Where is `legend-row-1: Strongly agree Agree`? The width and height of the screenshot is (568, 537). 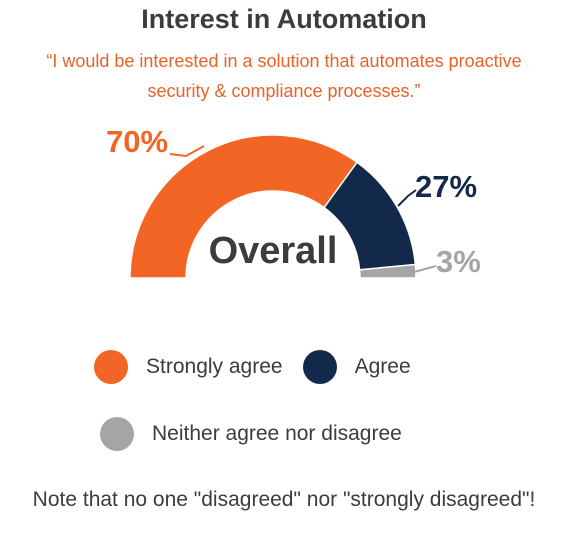
legend-row-1: Strongly agree Agree is located at coordinates (262, 367).